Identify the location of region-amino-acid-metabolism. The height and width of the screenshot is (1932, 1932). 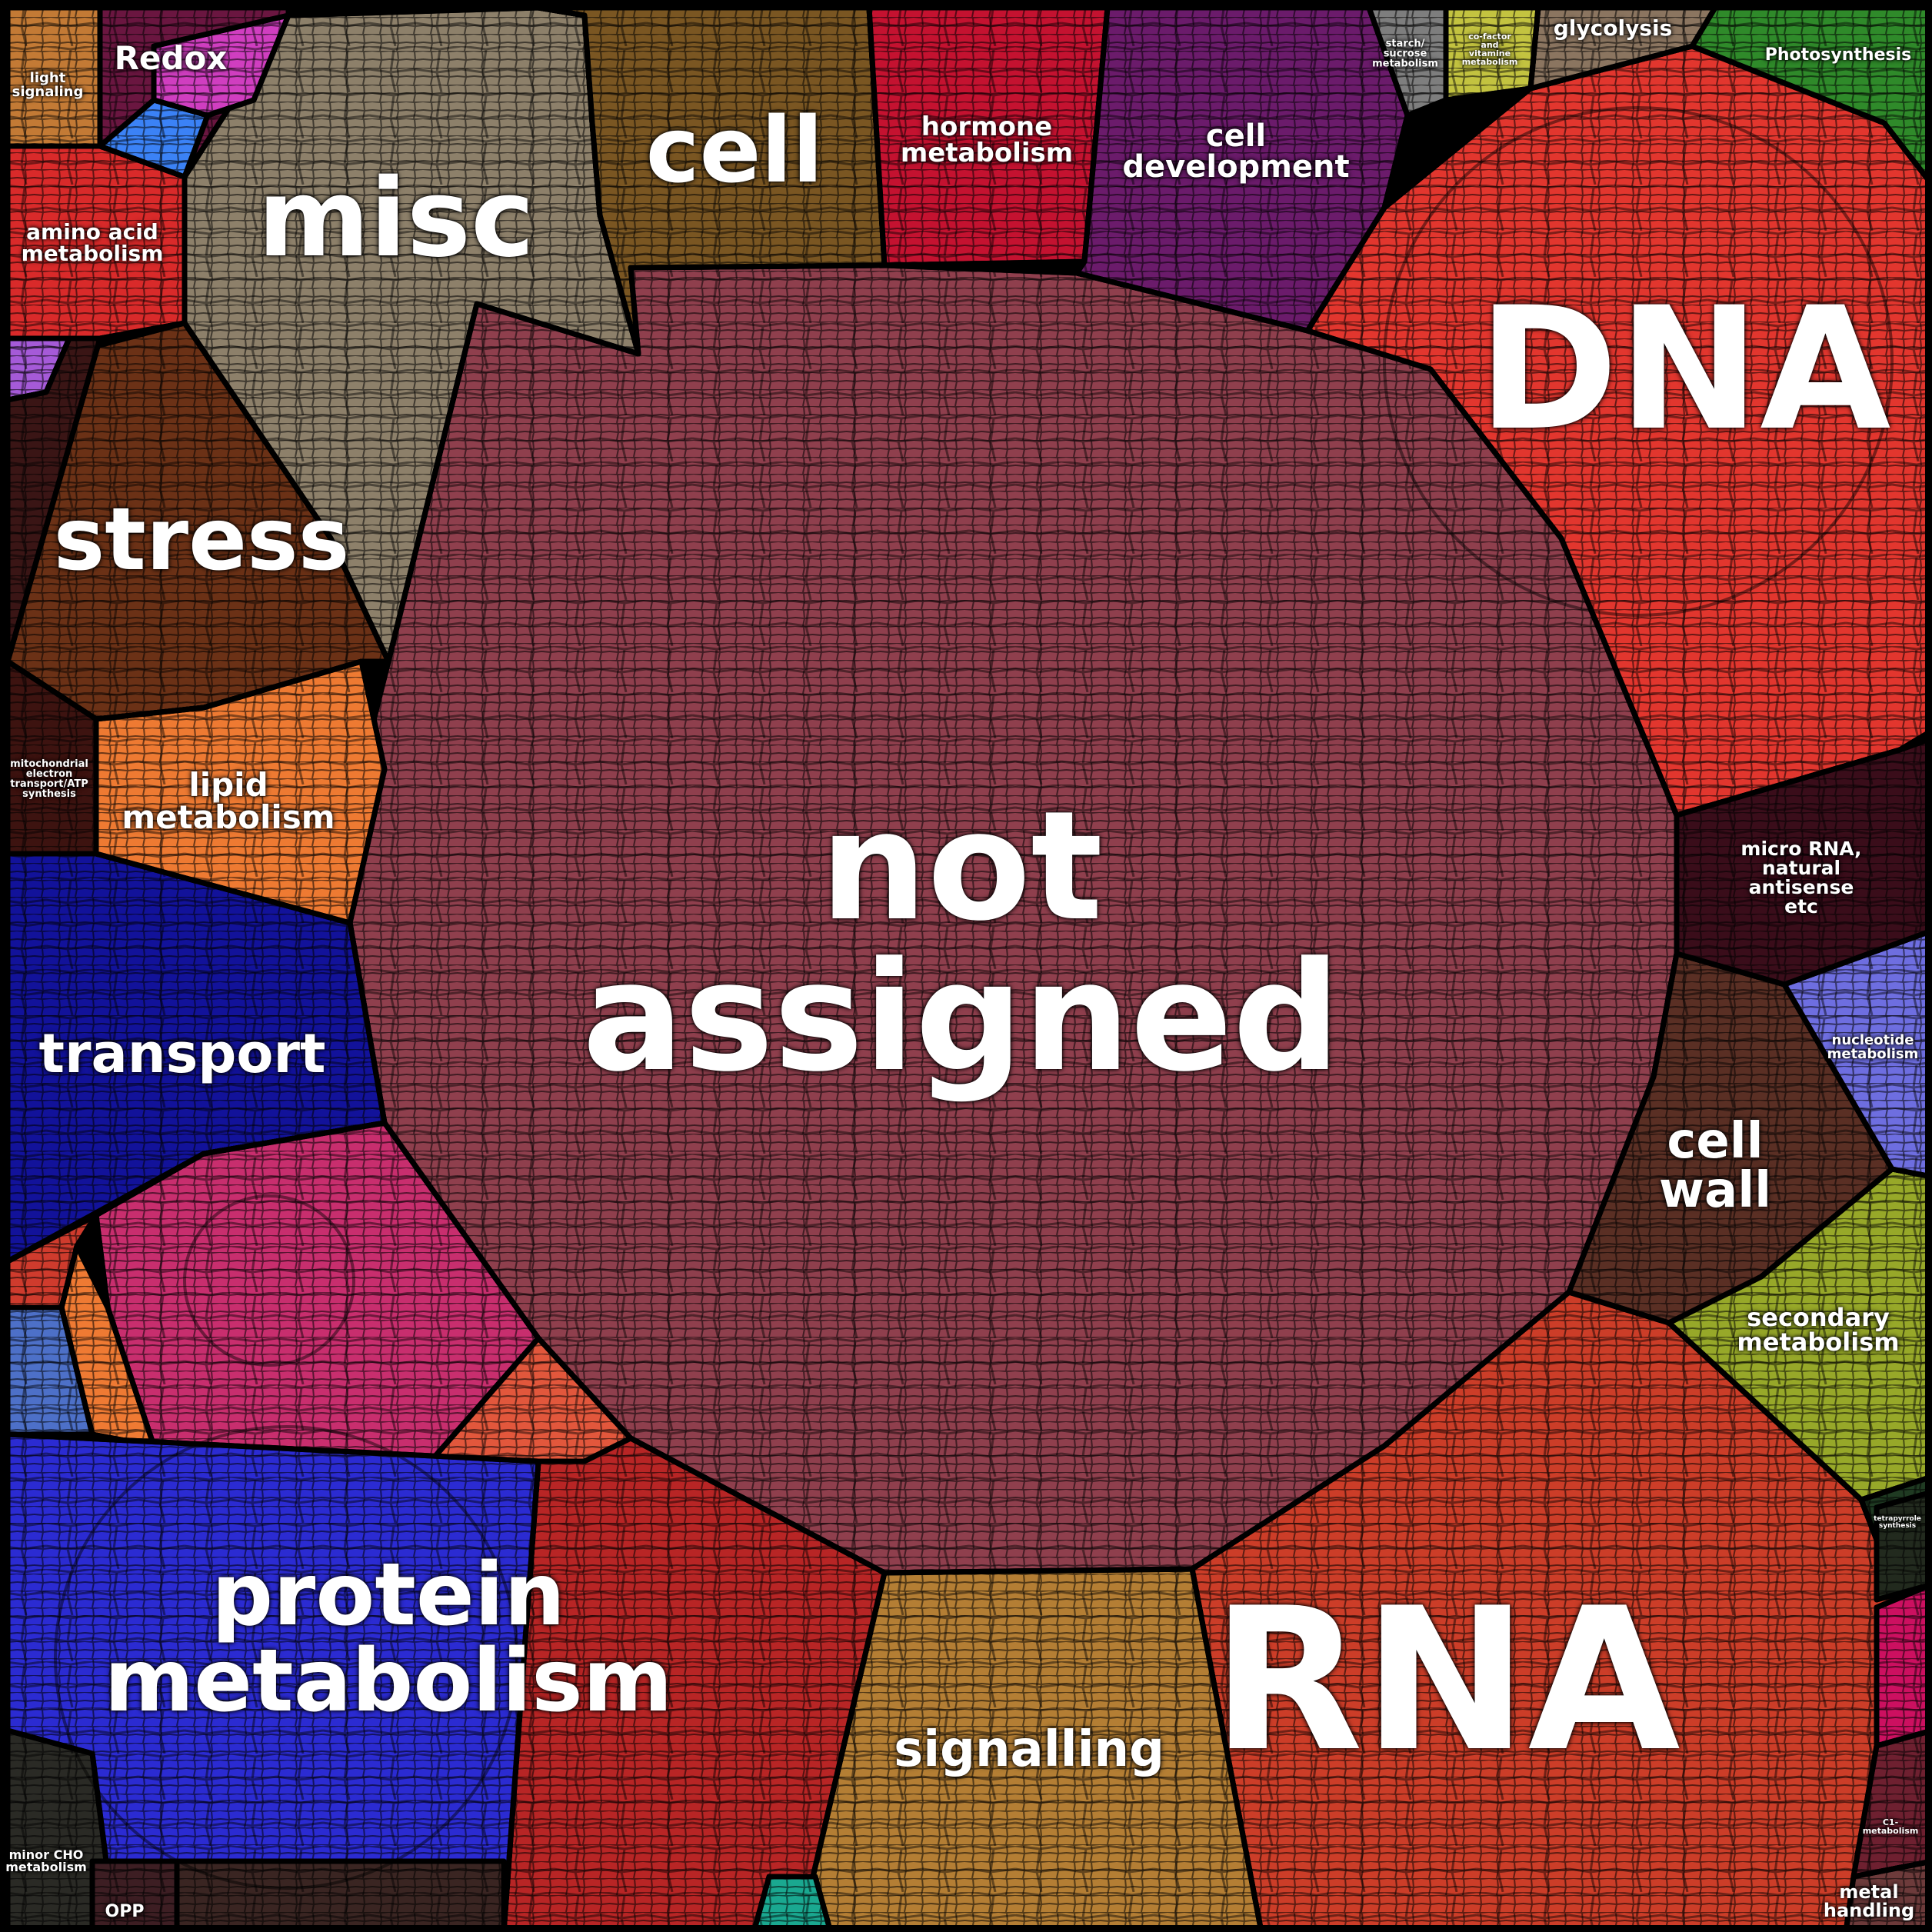
(96, 242).